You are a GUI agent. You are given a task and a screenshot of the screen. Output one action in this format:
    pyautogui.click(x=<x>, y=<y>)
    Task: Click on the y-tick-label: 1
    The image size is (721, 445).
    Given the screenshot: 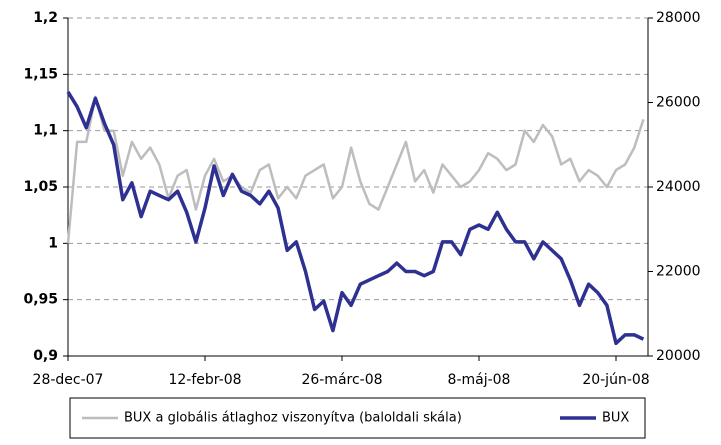 What is the action you would take?
    pyautogui.click(x=53, y=243)
    